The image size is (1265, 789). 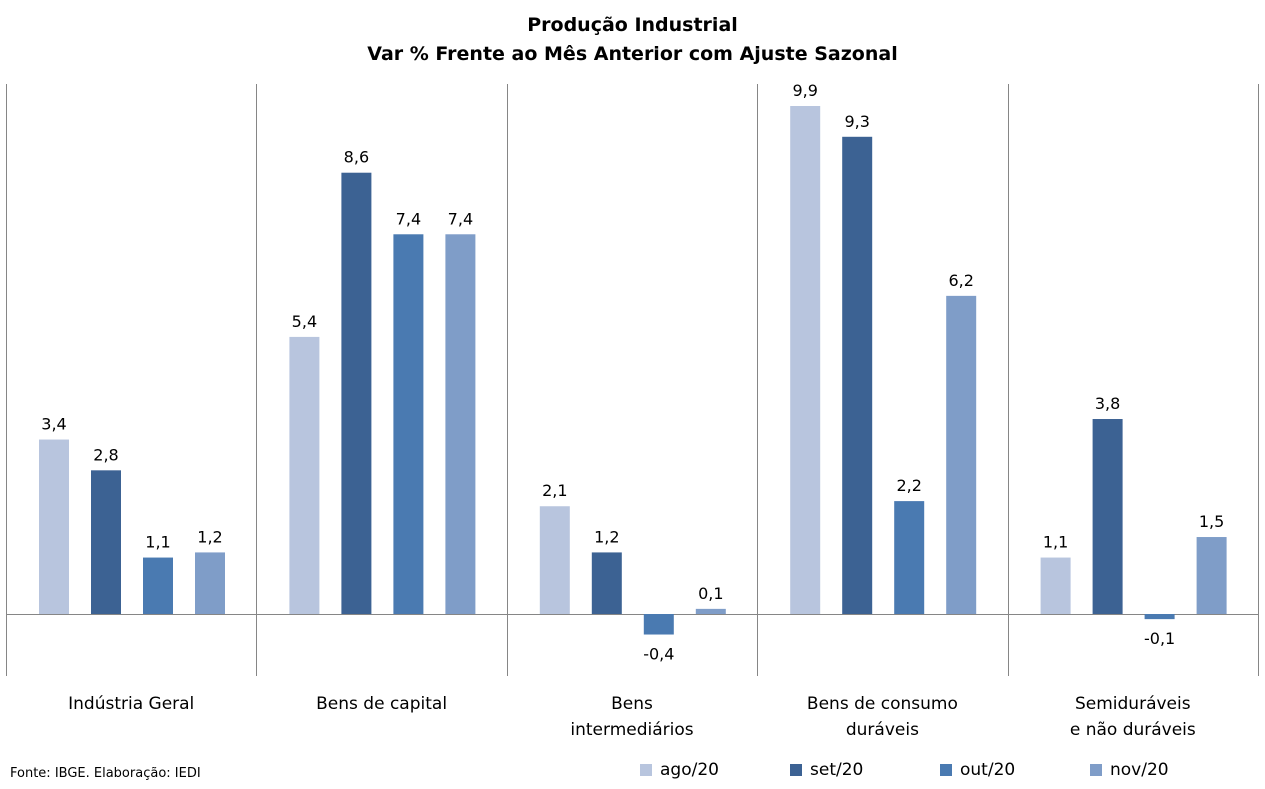 What do you see at coordinates (105, 454) in the screenshot?
I see `data-label: 2,8` at bounding box center [105, 454].